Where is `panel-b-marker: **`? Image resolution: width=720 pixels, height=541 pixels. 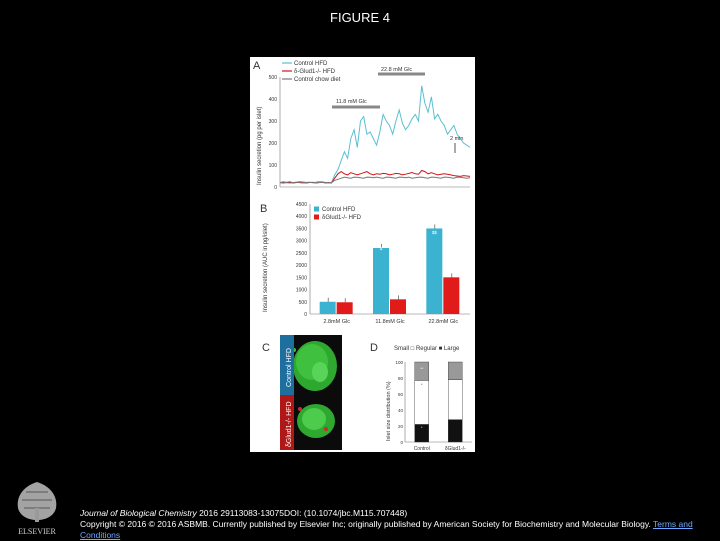
panel-b-marker: ** is located at coordinates (453, 268).